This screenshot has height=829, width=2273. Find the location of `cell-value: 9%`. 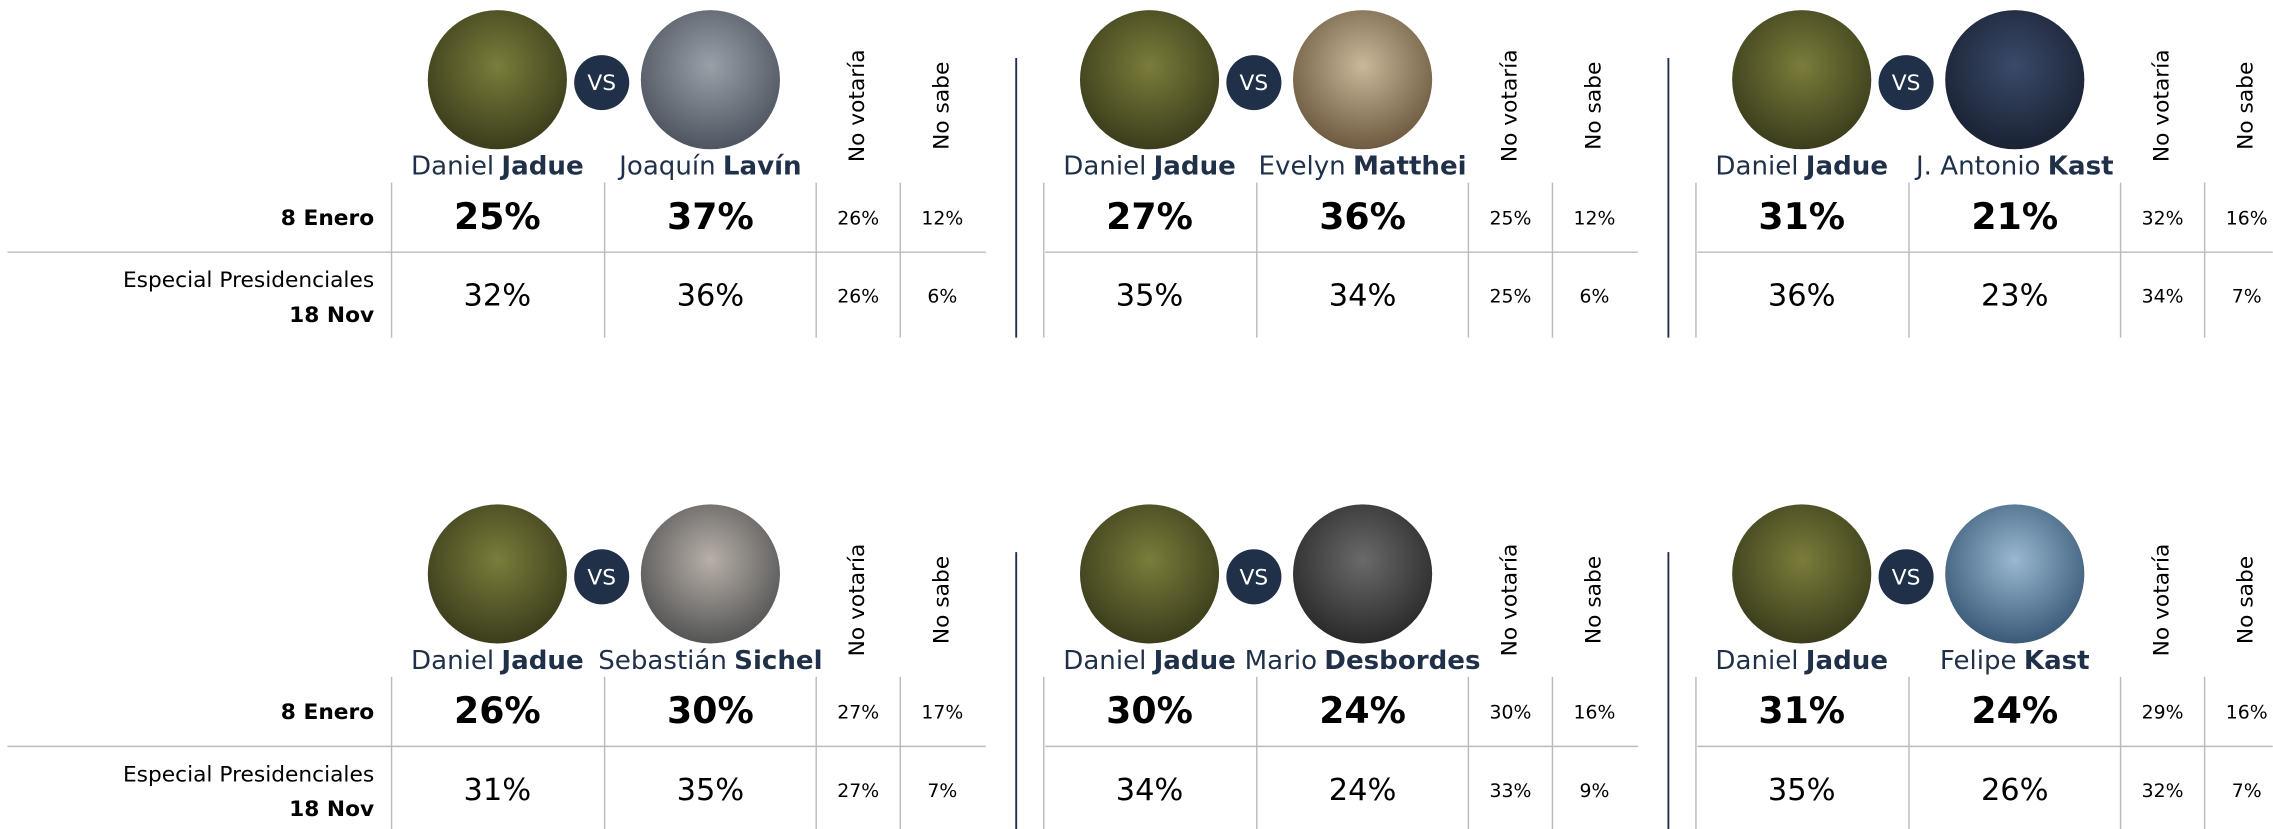

cell-value: 9% is located at coordinates (1595, 791).